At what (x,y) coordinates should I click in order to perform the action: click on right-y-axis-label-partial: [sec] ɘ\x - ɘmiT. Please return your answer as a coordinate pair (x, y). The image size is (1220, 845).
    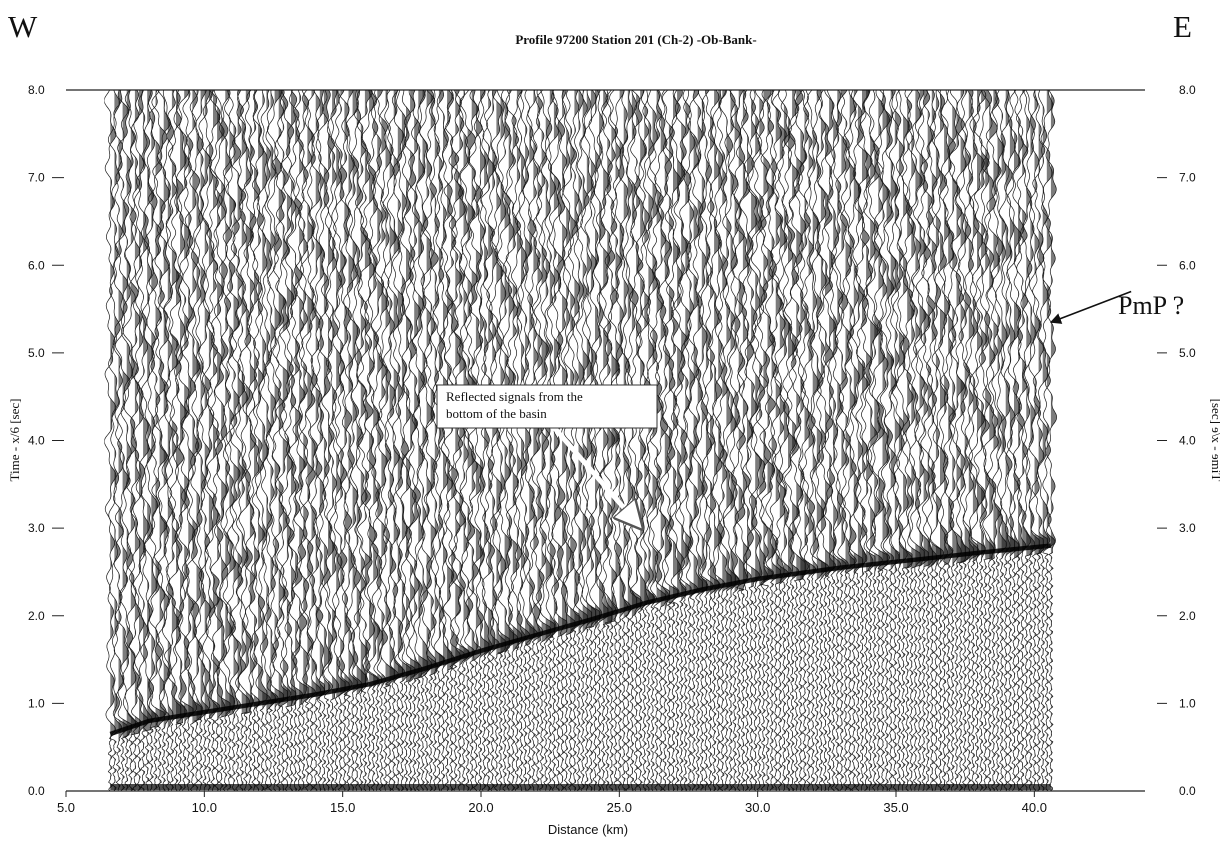
    Looking at the image, I should click on (1214, 440).